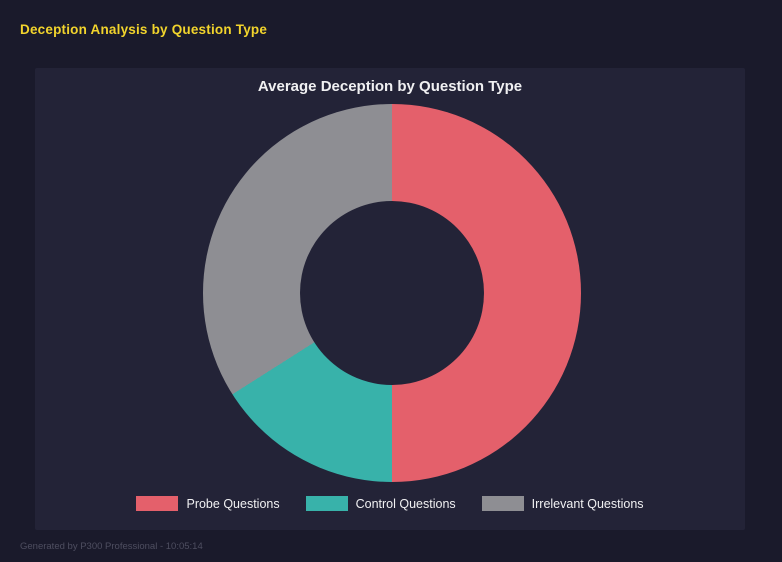 The image size is (782, 562). Describe the element at coordinates (233, 503) in the screenshot. I see `legend-label: Probe Questions` at that location.